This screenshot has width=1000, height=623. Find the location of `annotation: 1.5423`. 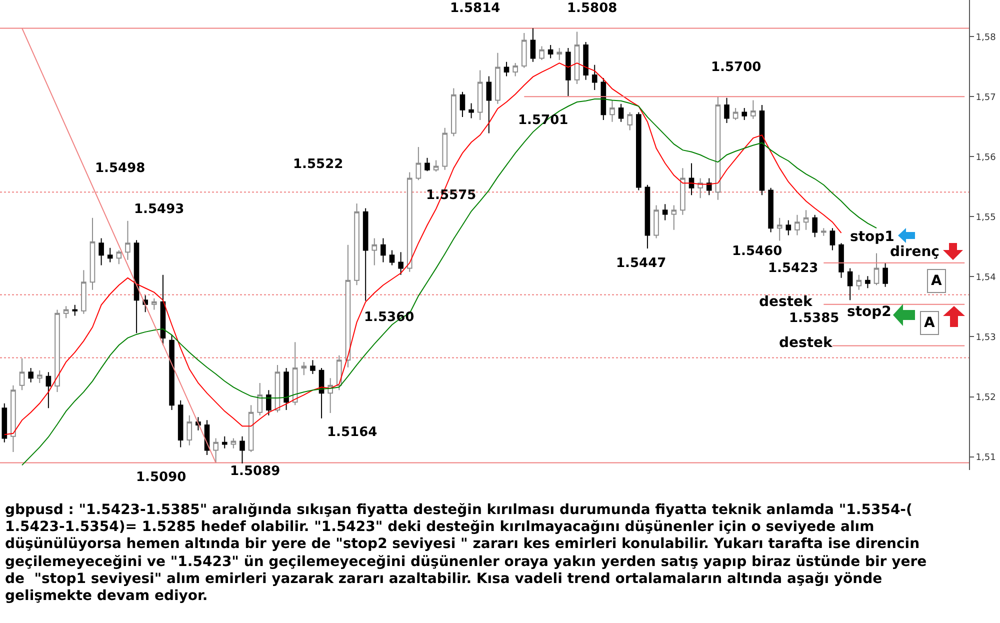

annotation: 1.5423 is located at coordinates (793, 268).